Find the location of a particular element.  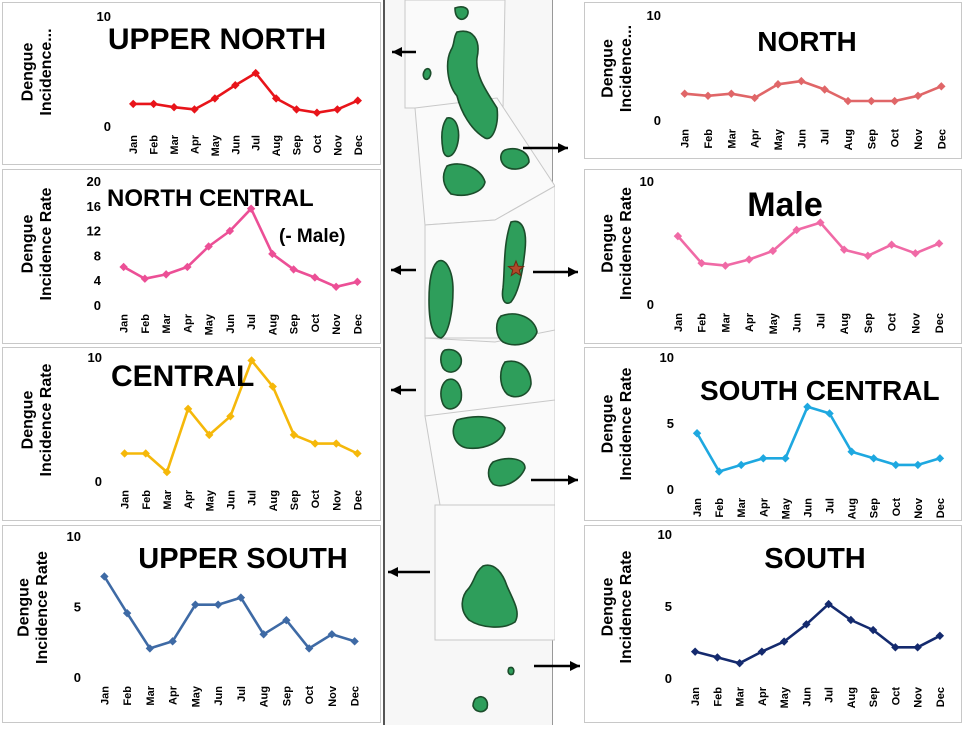

y-tick-label: 12 is located at coordinates (94, 231).